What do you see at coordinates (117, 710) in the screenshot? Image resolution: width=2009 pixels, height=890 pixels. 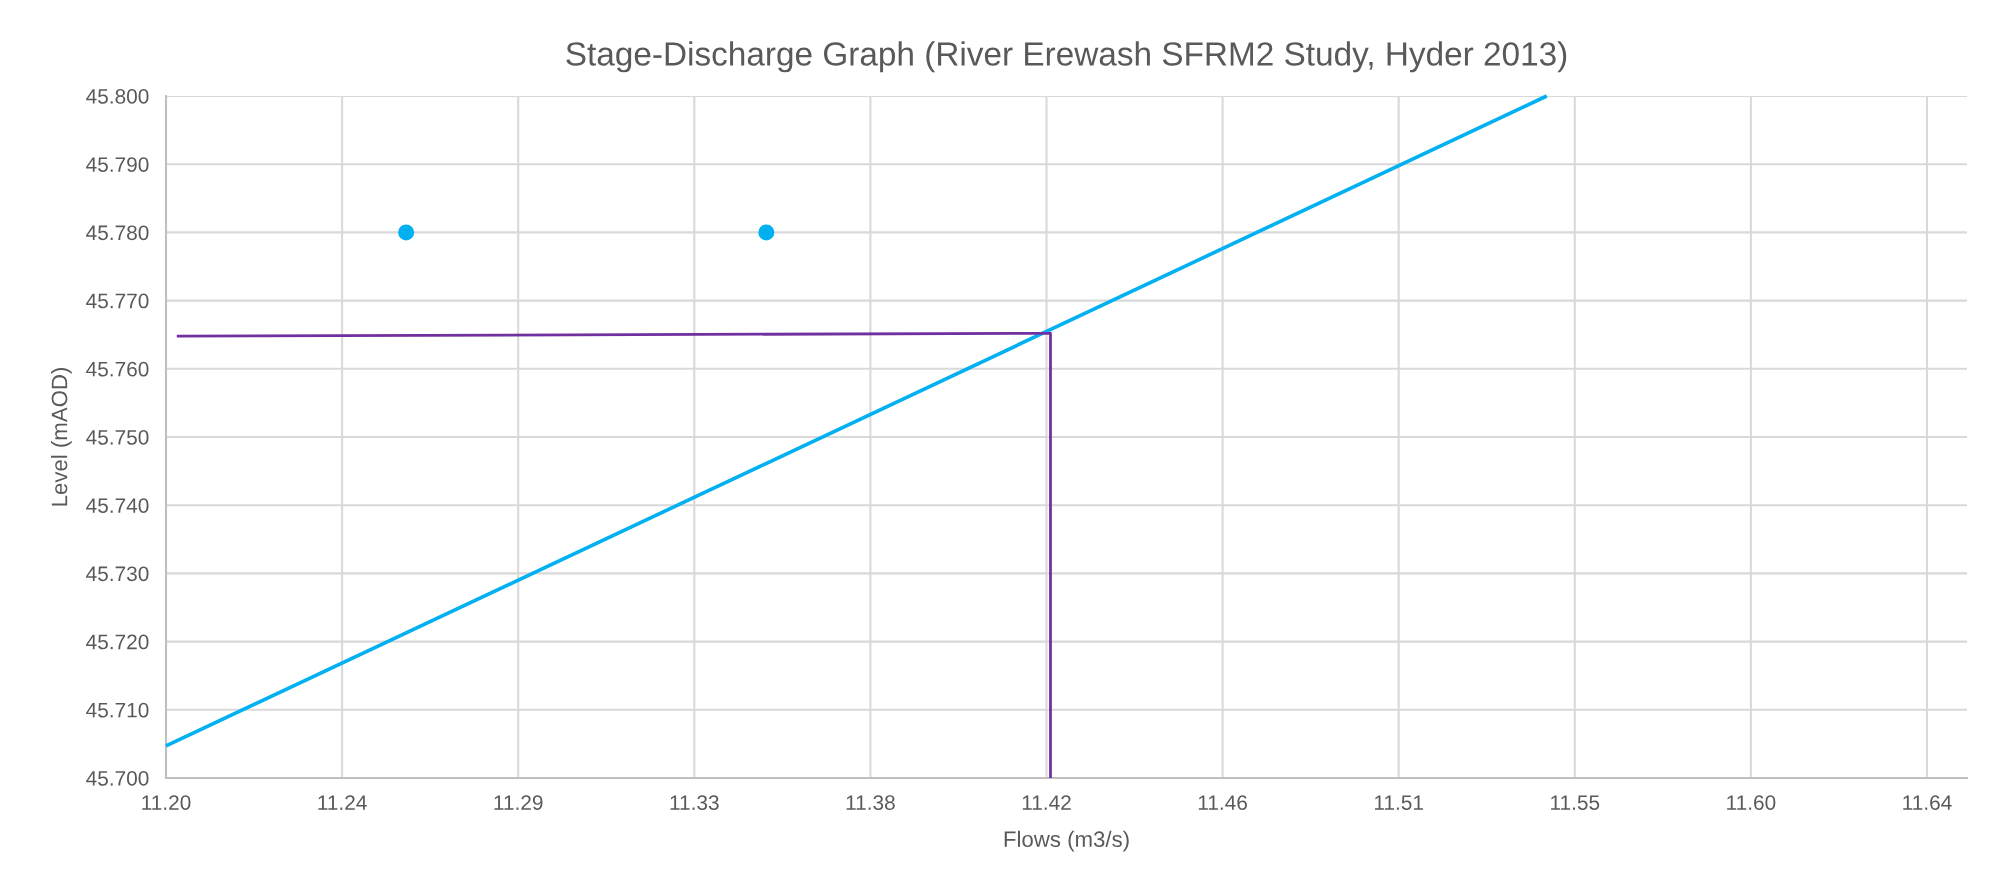 I see `y-tick-label: 45.710` at bounding box center [117, 710].